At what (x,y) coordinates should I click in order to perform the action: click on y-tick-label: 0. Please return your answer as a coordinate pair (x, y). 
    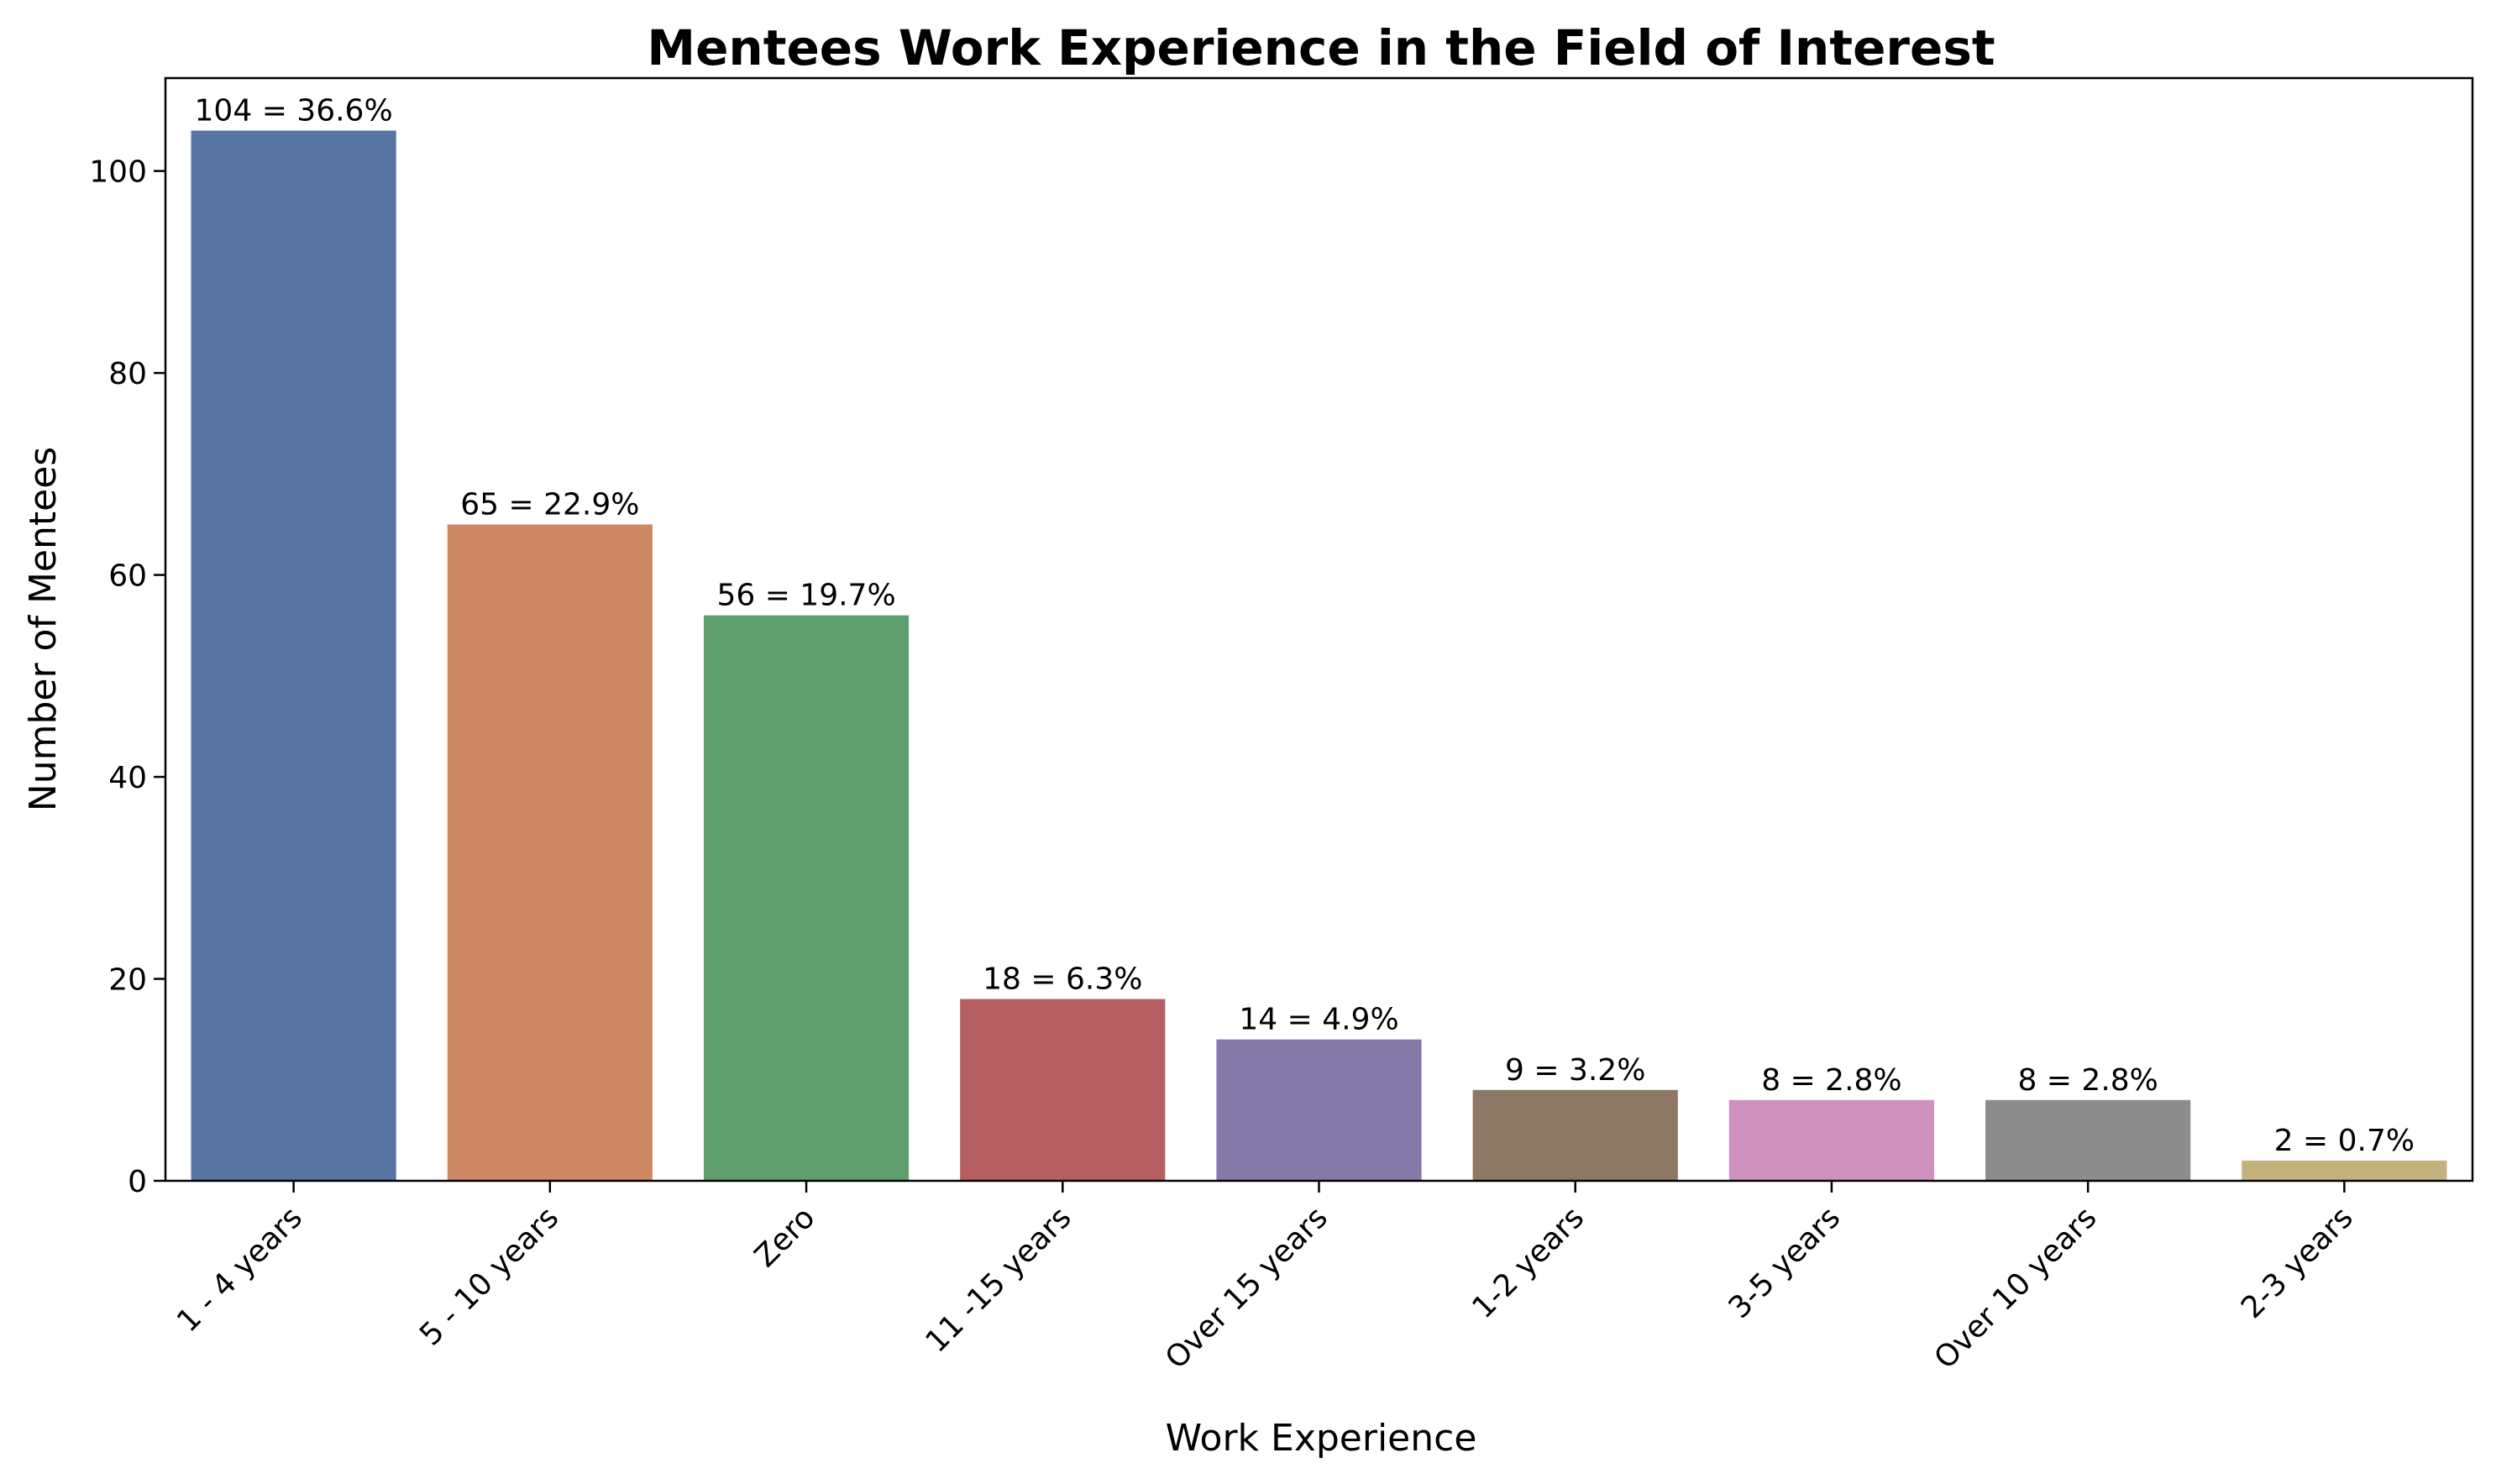
    Looking at the image, I should click on (137, 1182).